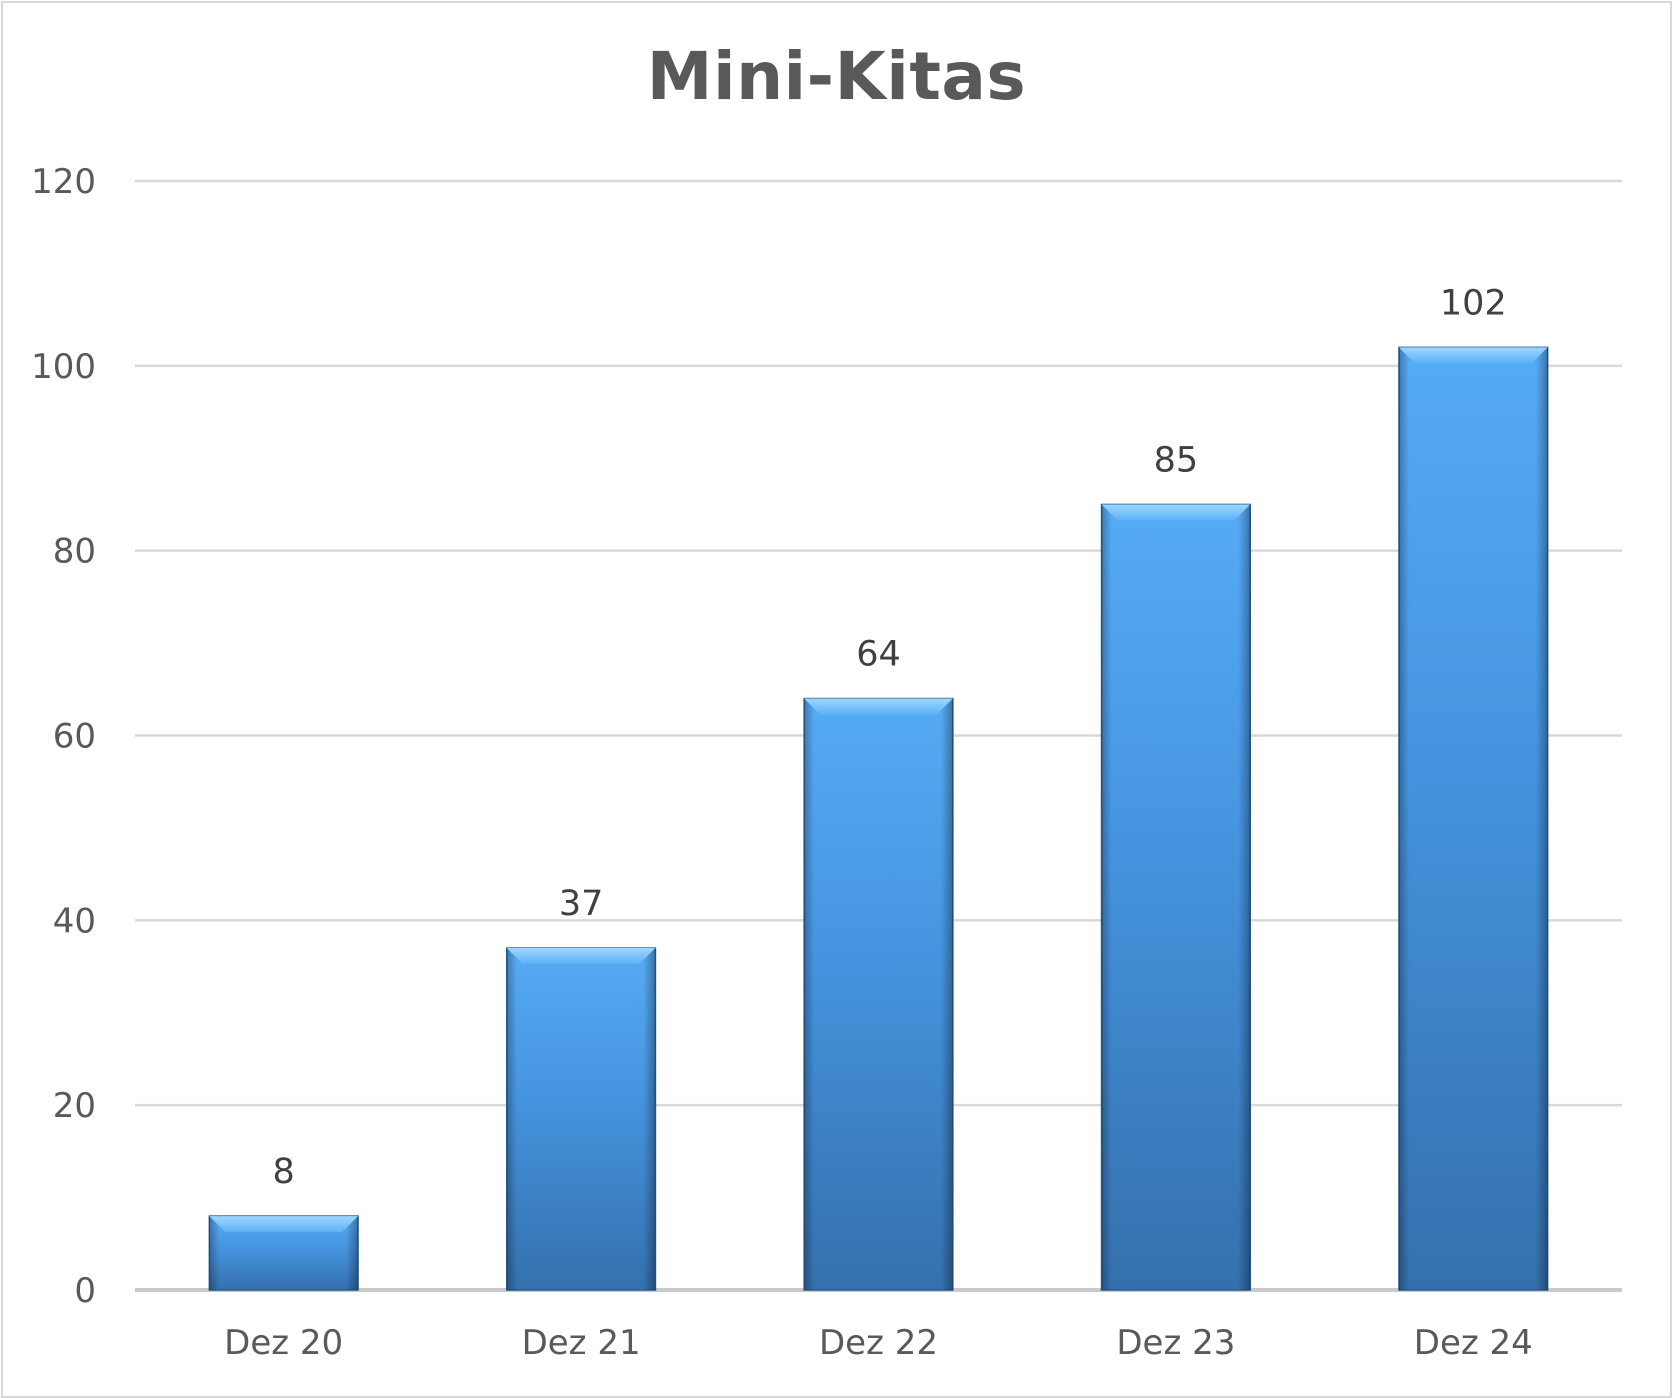  What do you see at coordinates (74, 737) in the screenshot?
I see `y-tick-label: 60` at bounding box center [74, 737].